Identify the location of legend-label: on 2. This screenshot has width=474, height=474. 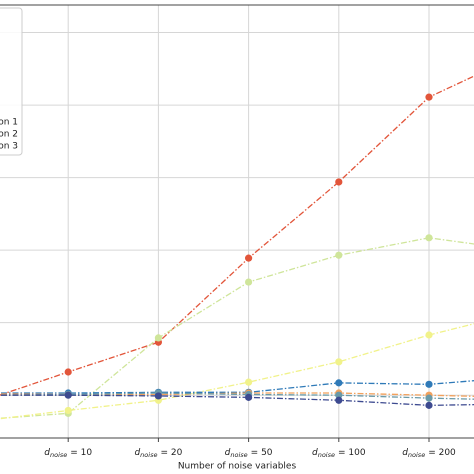
(9, 135).